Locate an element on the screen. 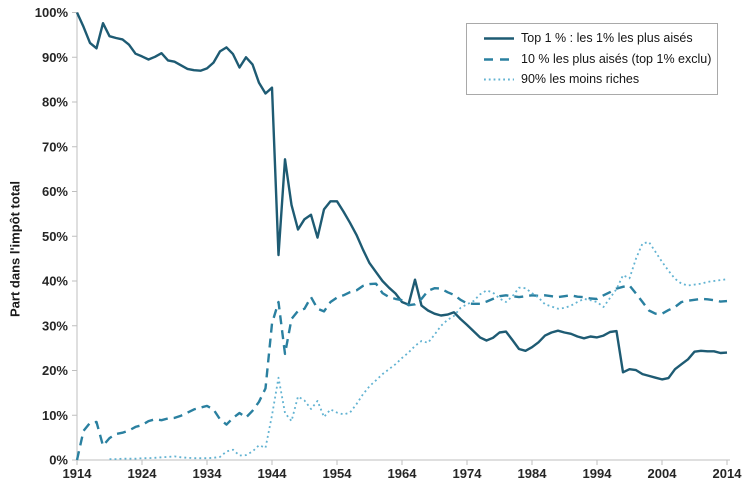 This screenshot has width=751, height=490. legend-swatch-dashed-line is located at coordinates (499, 59).